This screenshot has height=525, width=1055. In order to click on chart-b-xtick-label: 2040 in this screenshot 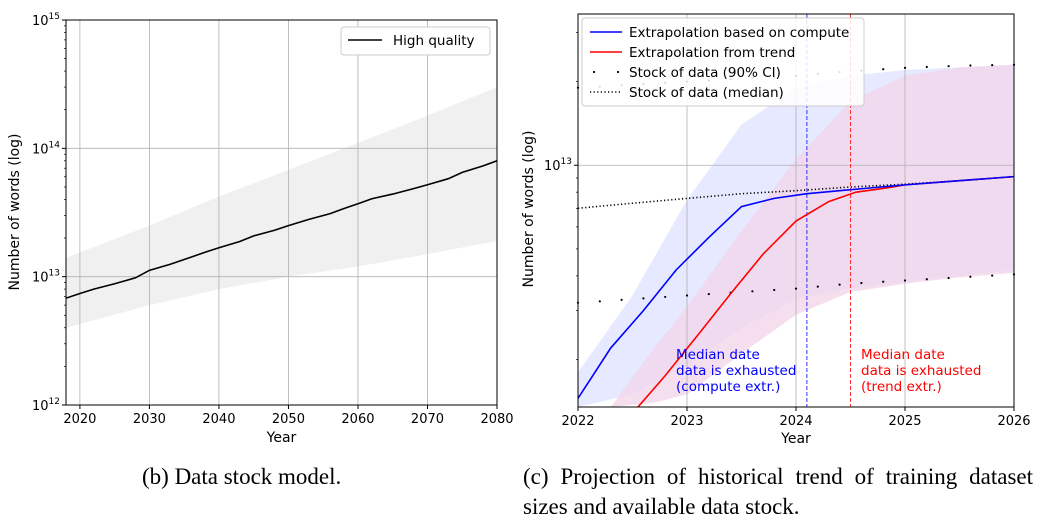, I will do `click(218, 419)`.